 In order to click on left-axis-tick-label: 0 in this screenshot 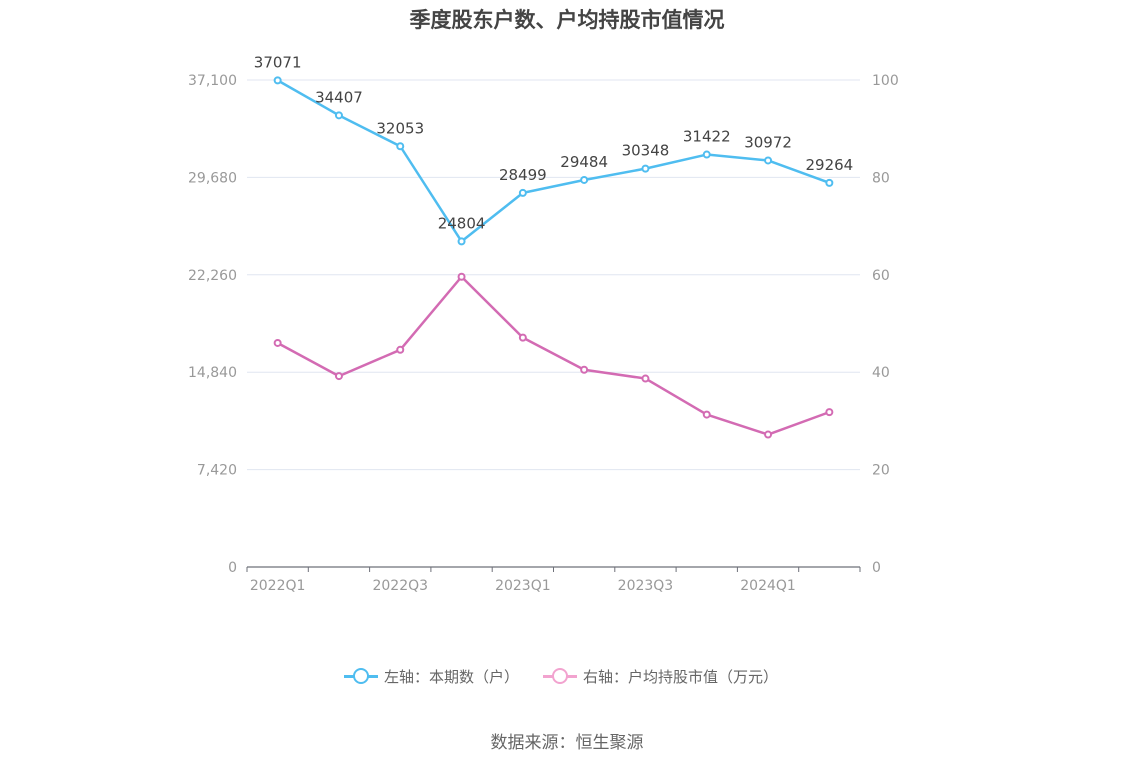, I will do `click(232, 568)`.